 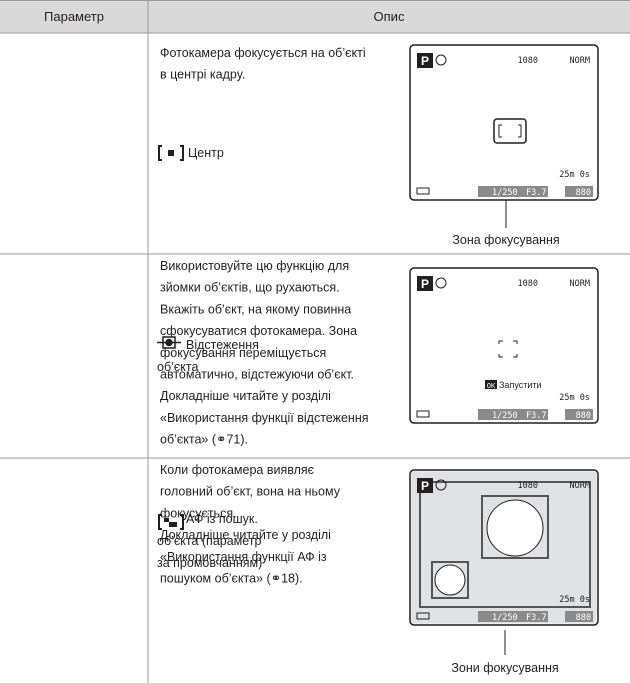 I want to click on option-label: АФ із пошук., so click(x=222, y=519).